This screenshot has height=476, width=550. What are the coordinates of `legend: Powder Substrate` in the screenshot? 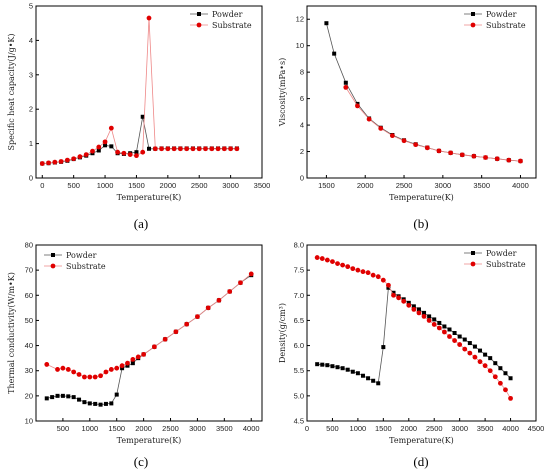 It's located at (495, 259).